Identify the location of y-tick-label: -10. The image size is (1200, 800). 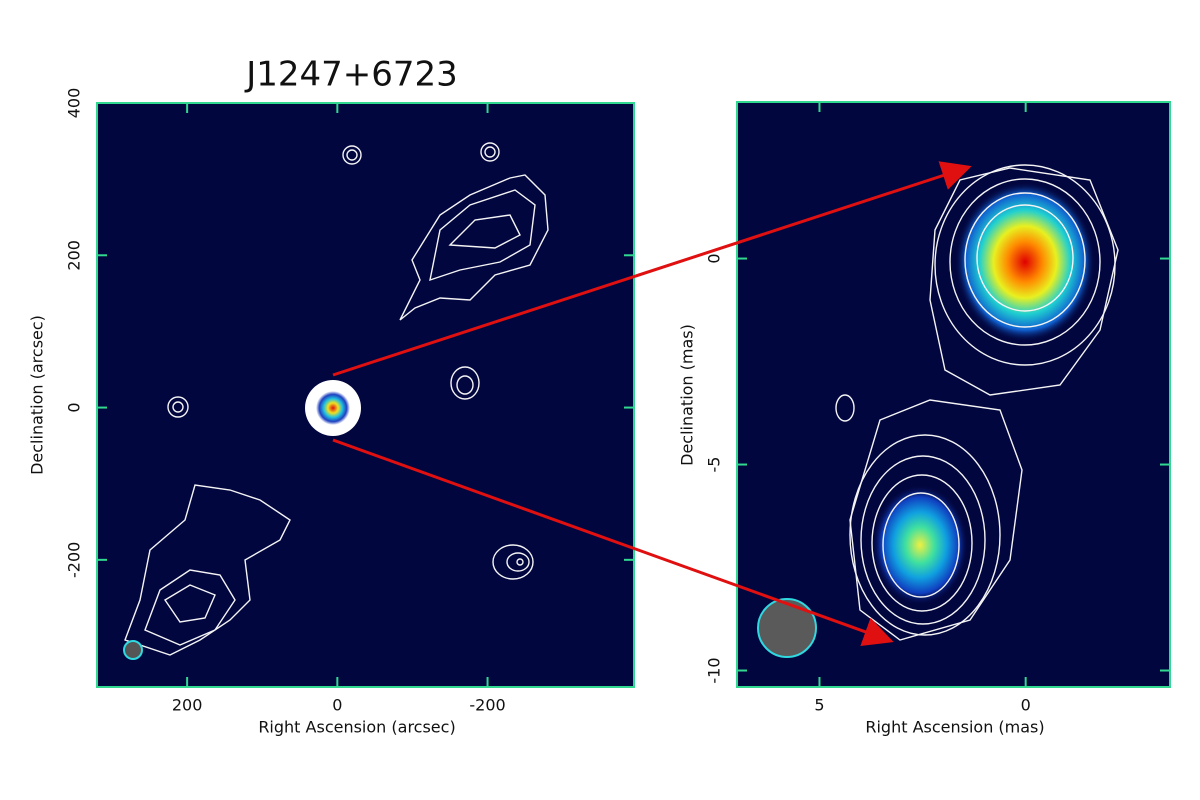
(714, 670).